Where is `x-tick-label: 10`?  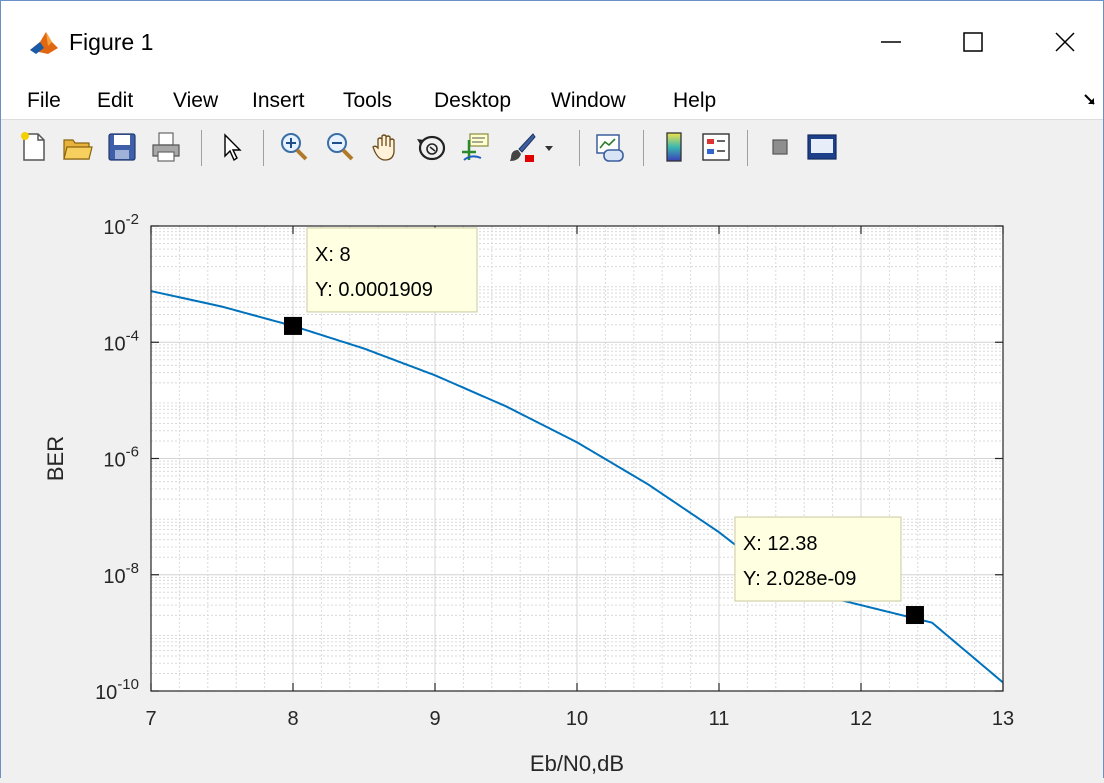
x-tick-label: 10 is located at coordinates (577, 719).